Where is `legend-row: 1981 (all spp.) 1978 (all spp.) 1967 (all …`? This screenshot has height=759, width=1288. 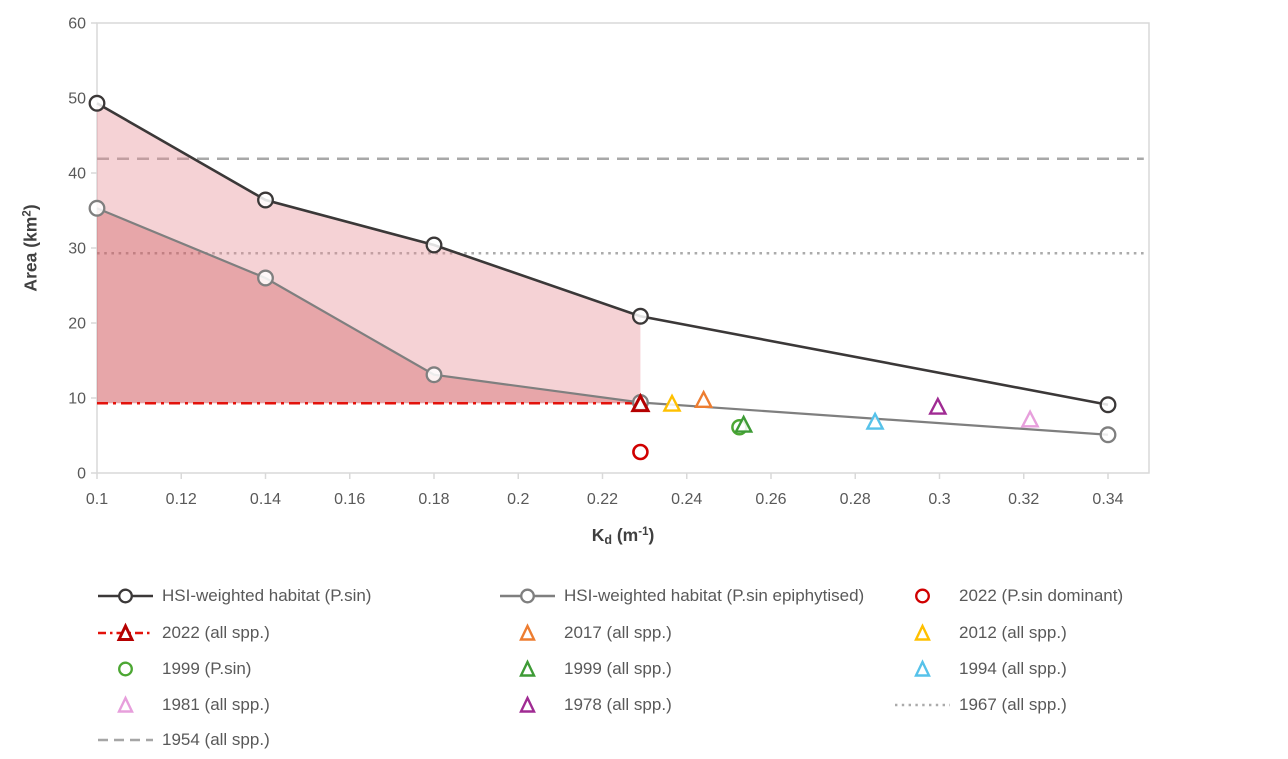
legend-row: 1981 (all spp.) 1978 (all spp.) 1967 (all … is located at coordinates (644, 705).